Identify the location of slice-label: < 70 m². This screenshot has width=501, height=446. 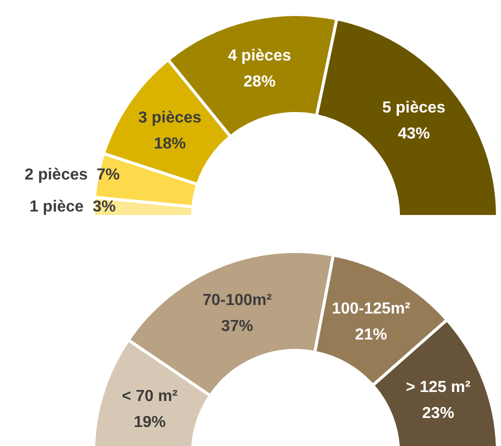
(150, 397).